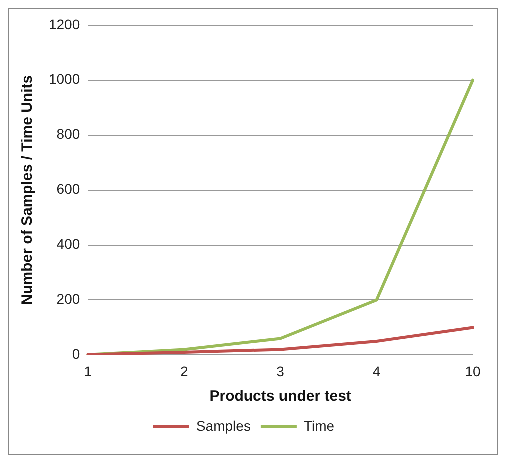 The image size is (508, 465). Describe the element at coordinates (68, 244) in the screenshot. I see `y-tick-label: 400` at that location.